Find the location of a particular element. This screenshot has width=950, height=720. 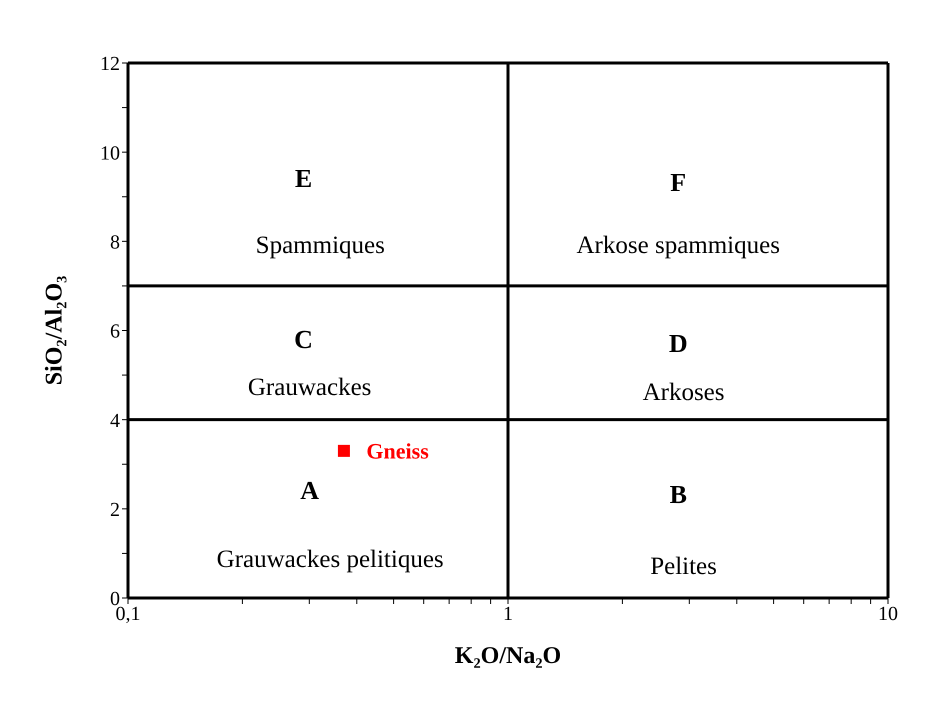

x-tick-label: 10 is located at coordinates (888, 614).